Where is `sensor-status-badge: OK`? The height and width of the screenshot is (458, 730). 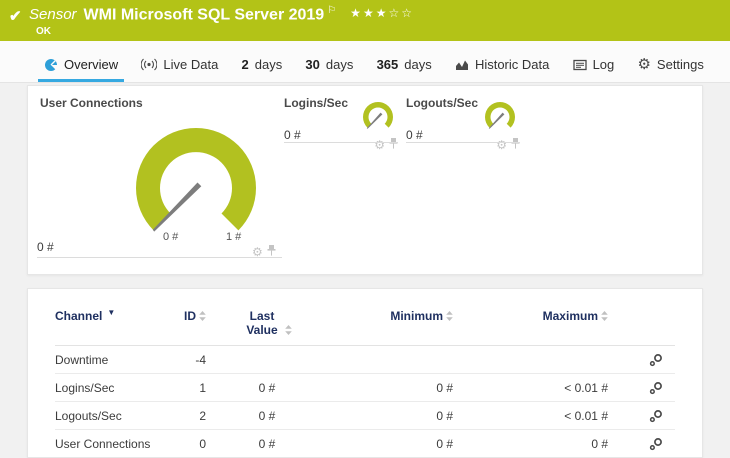 sensor-status-badge: OK is located at coordinates (43, 31).